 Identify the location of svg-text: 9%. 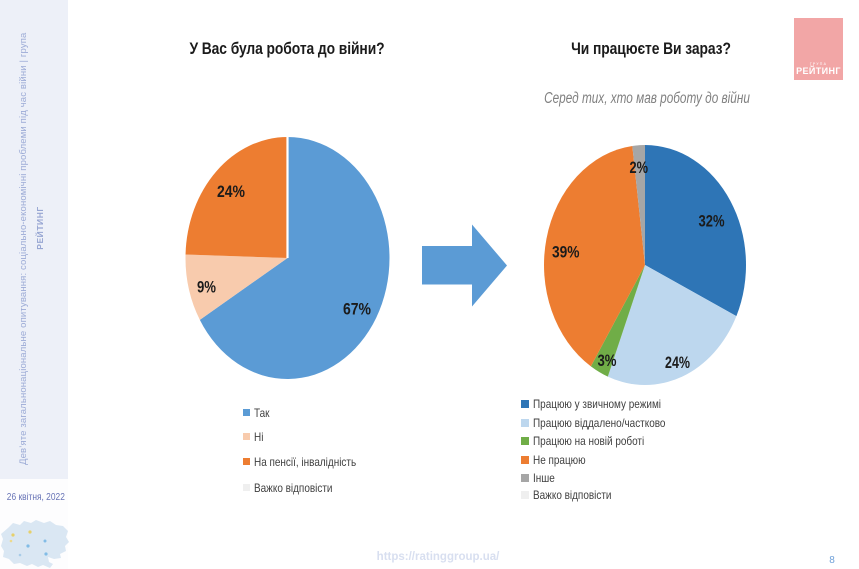
(206, 286).